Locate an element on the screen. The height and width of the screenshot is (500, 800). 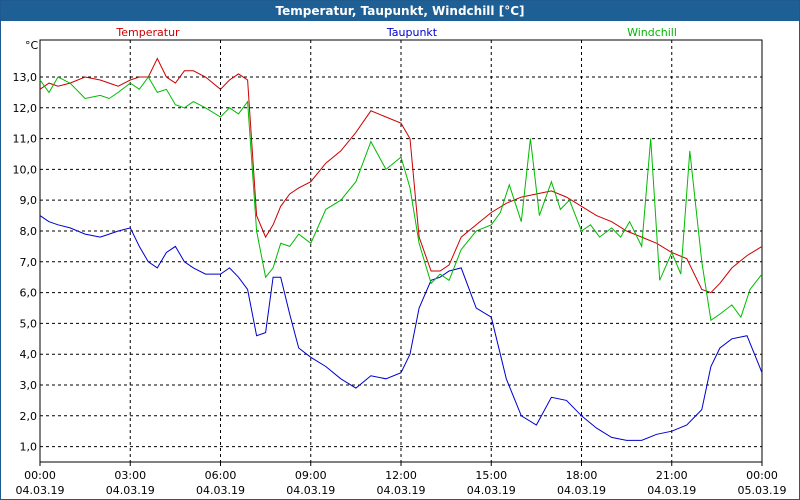
legend-item-taupunkt: Taupunkt is located at coordinates (412, 32).